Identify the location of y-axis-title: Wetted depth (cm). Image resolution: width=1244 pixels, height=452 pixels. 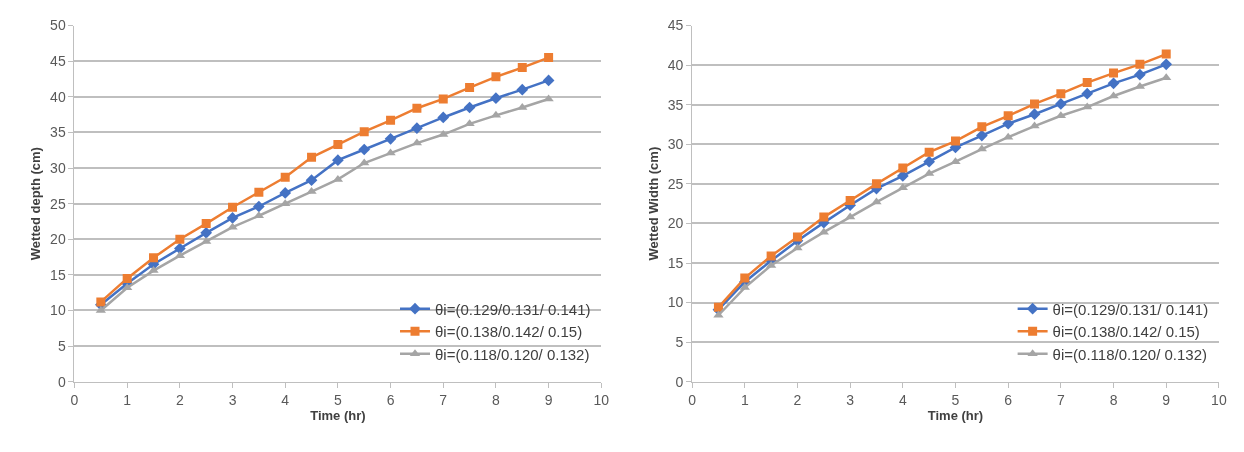
(36, 204).